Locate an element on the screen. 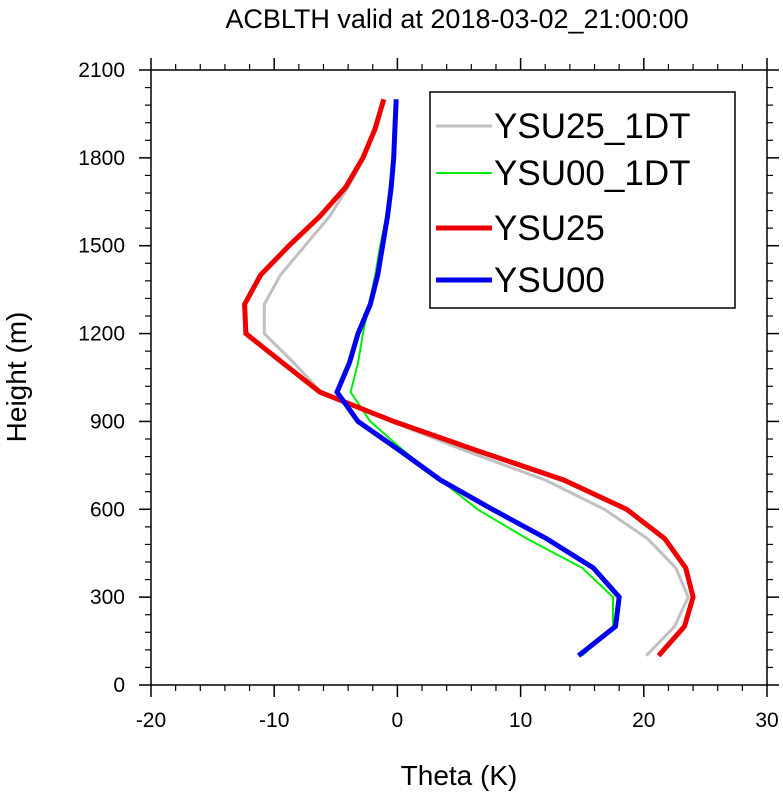  x-tick-label: 20 is located at coordinates (643, 720).